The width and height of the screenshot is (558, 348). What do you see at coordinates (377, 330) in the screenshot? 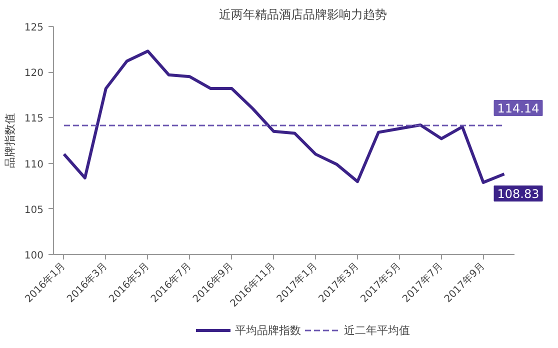
I see `legend-label: 近二年平均值` at bounding box center [377, 330].